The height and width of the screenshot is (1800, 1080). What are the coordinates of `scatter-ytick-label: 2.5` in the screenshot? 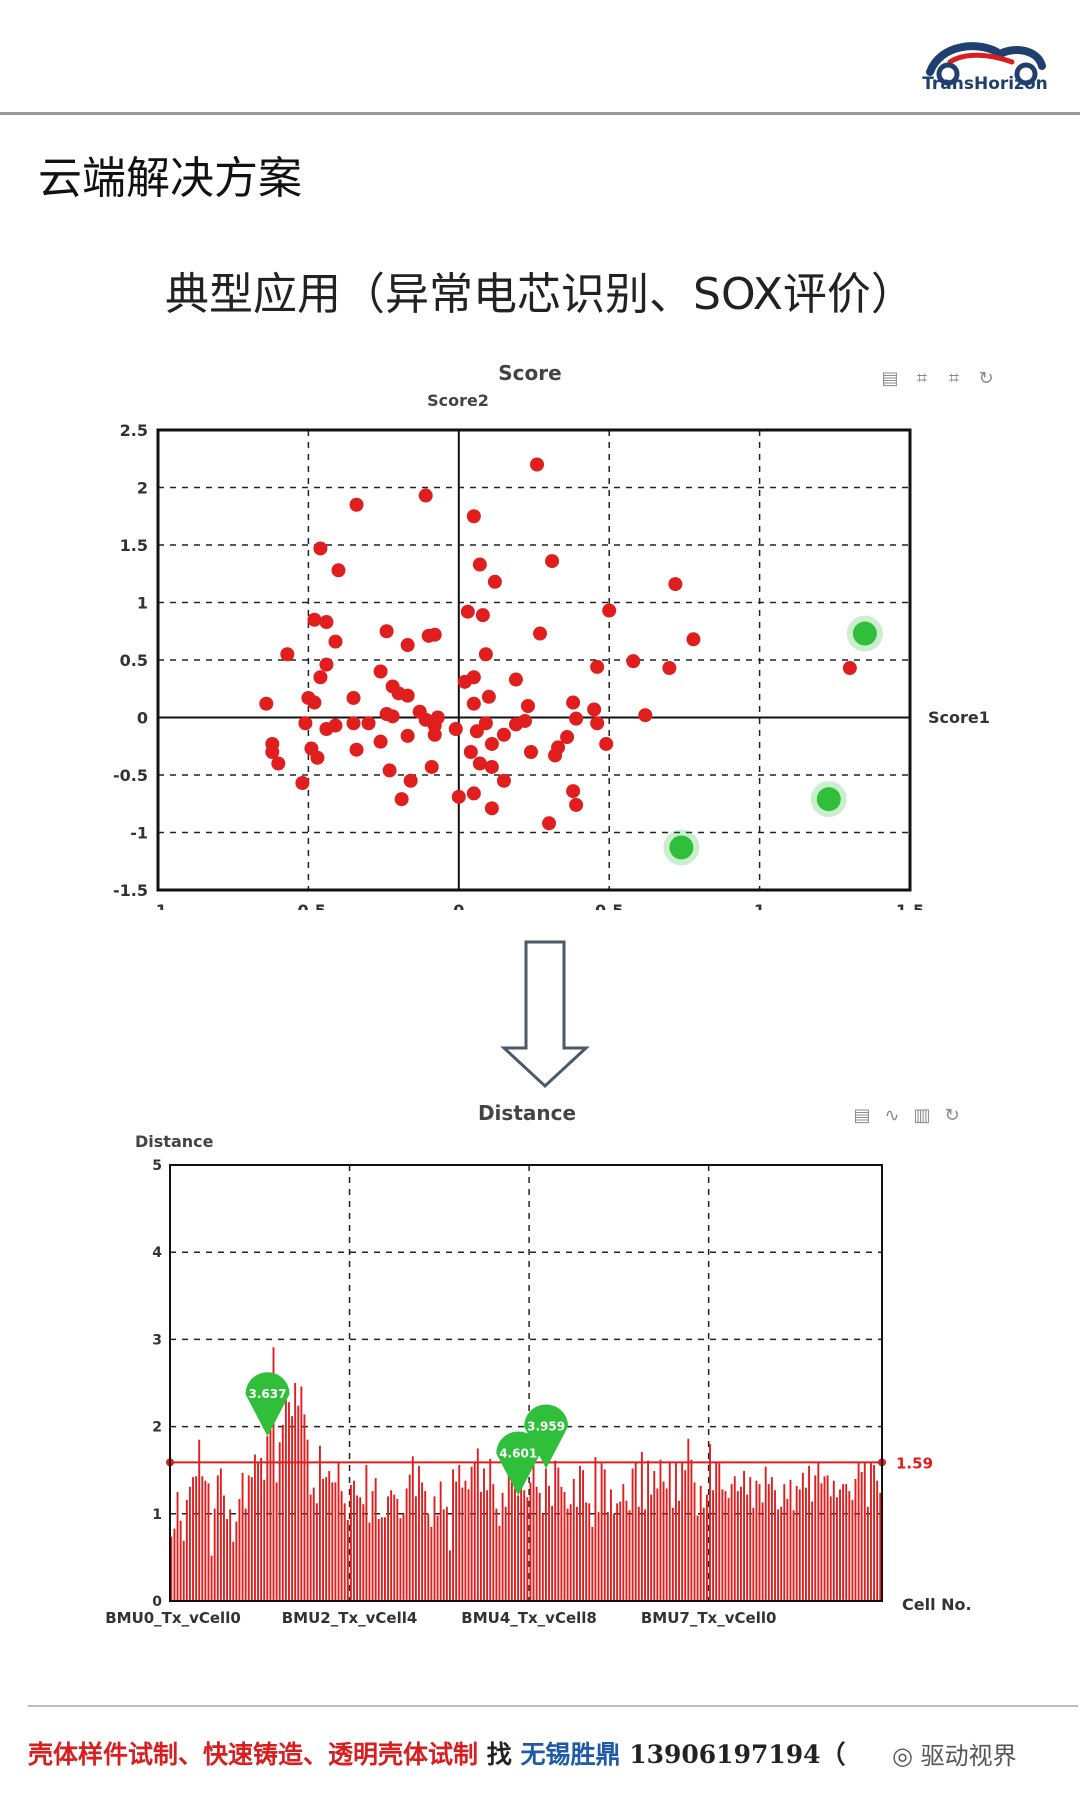 It's located at (134, 430).